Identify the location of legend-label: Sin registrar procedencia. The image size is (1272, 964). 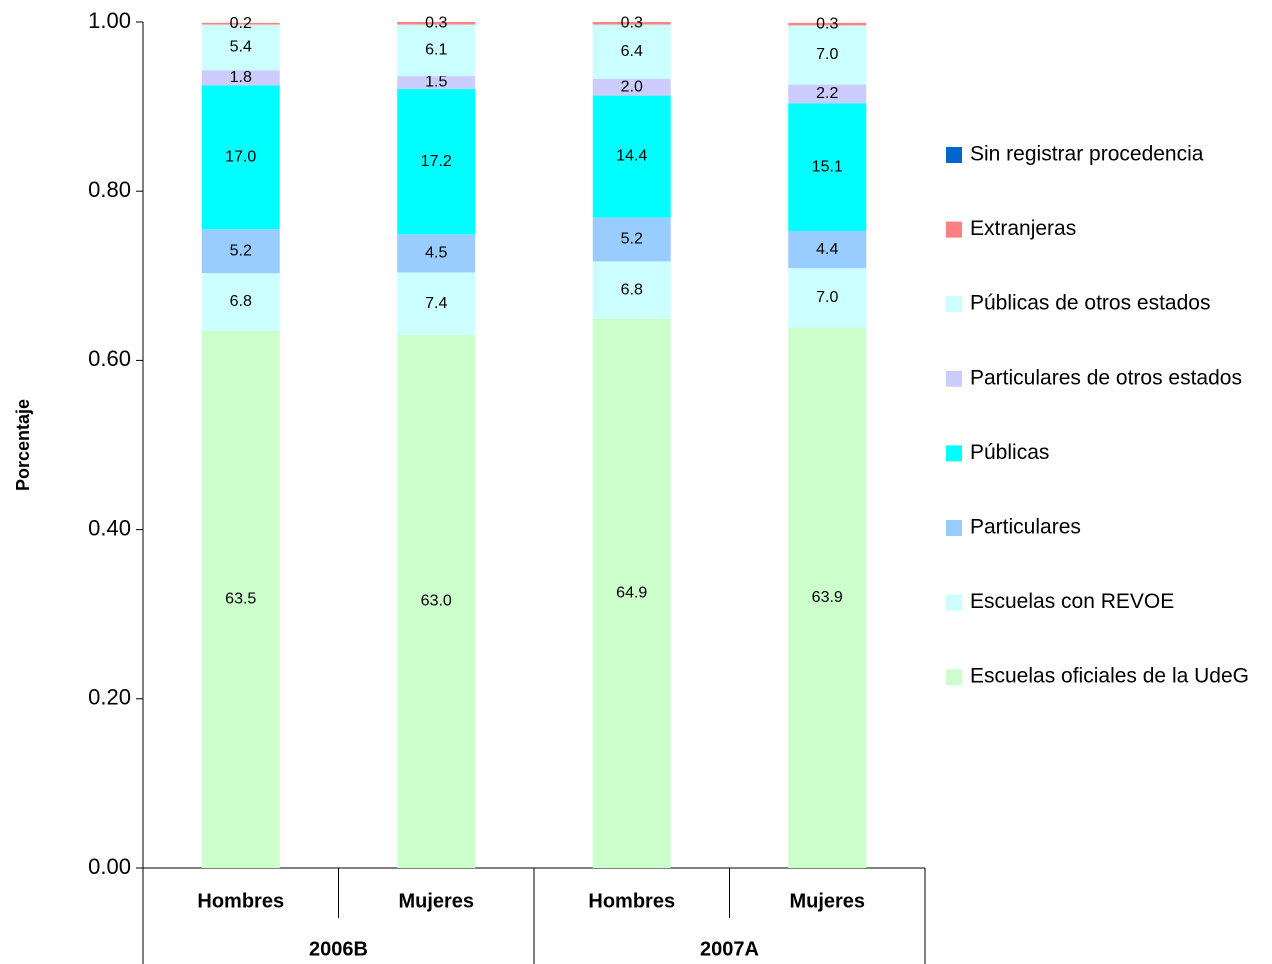
(1087, 154).